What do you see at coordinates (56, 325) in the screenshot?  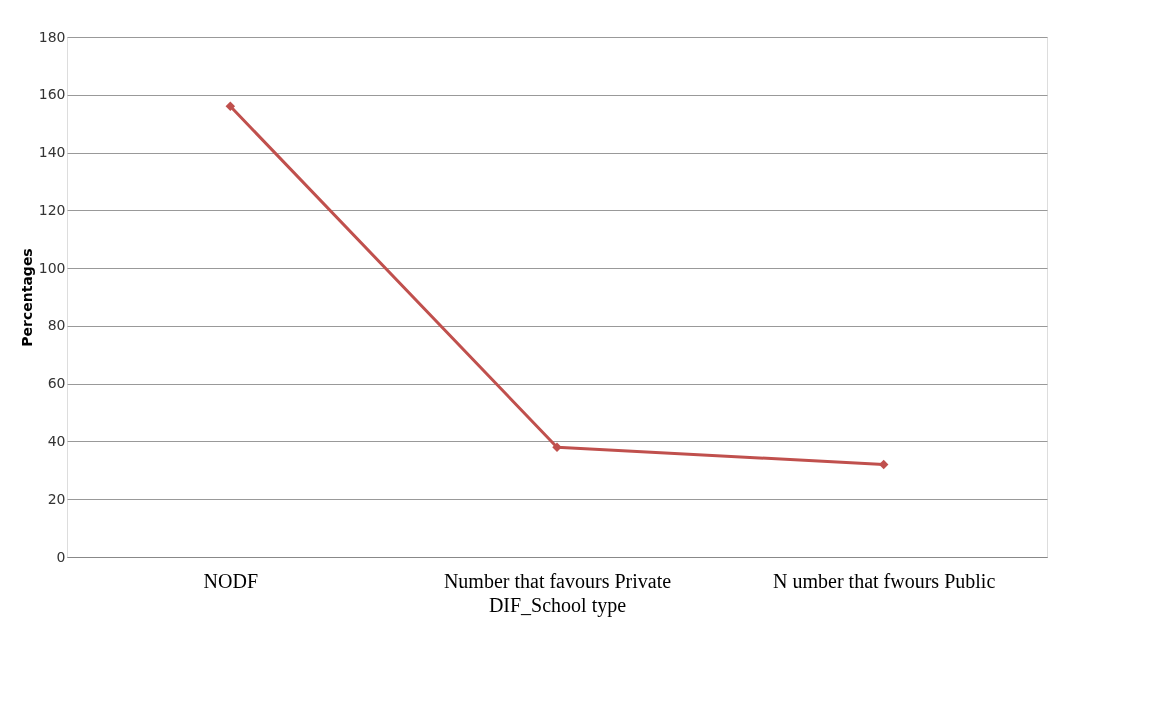 I see `y-tick-label: 80` at bounding box center [56, 325].